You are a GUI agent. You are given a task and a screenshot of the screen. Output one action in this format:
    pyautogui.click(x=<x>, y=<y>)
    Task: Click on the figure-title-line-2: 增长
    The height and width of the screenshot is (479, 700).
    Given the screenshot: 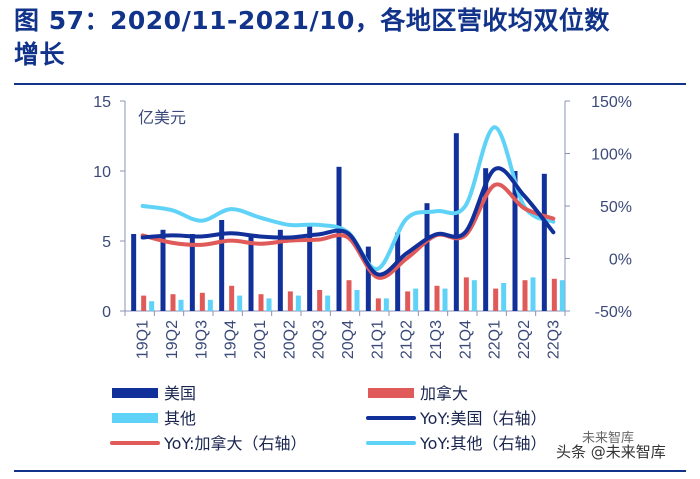 What is the action you would take?
    pyautogui.click(x=40, y=54)
    